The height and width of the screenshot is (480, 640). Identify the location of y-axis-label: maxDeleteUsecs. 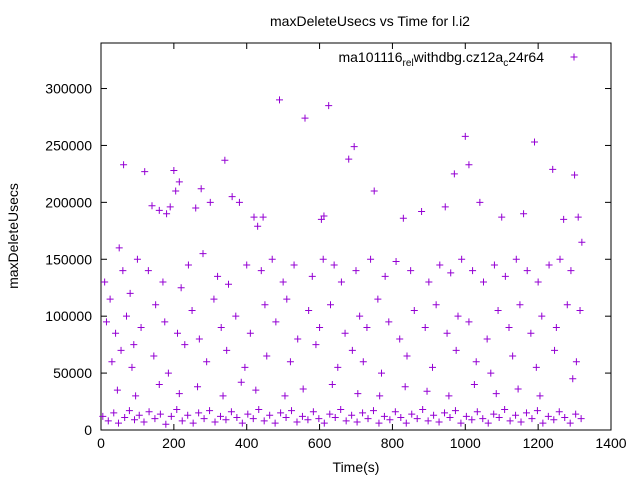
(13, 236).